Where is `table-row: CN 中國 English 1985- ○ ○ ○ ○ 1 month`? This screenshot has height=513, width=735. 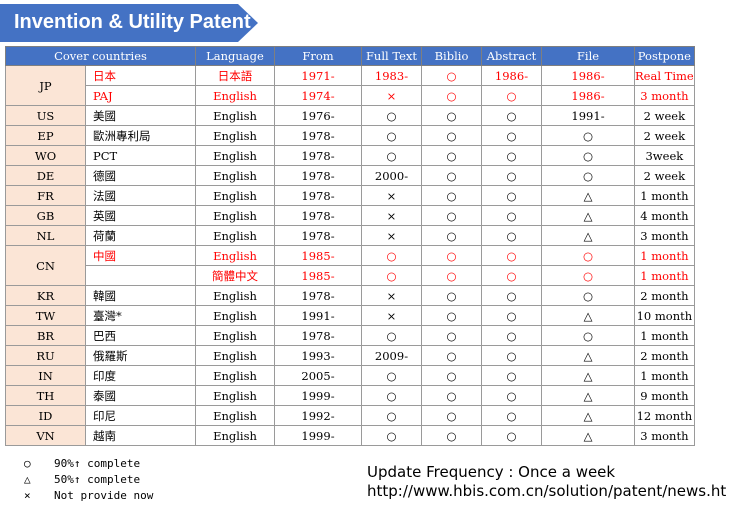 table-row: CN 中國 English 1985- ○ ○ ○ ○ 1 month is located at coordinates (350, 265).